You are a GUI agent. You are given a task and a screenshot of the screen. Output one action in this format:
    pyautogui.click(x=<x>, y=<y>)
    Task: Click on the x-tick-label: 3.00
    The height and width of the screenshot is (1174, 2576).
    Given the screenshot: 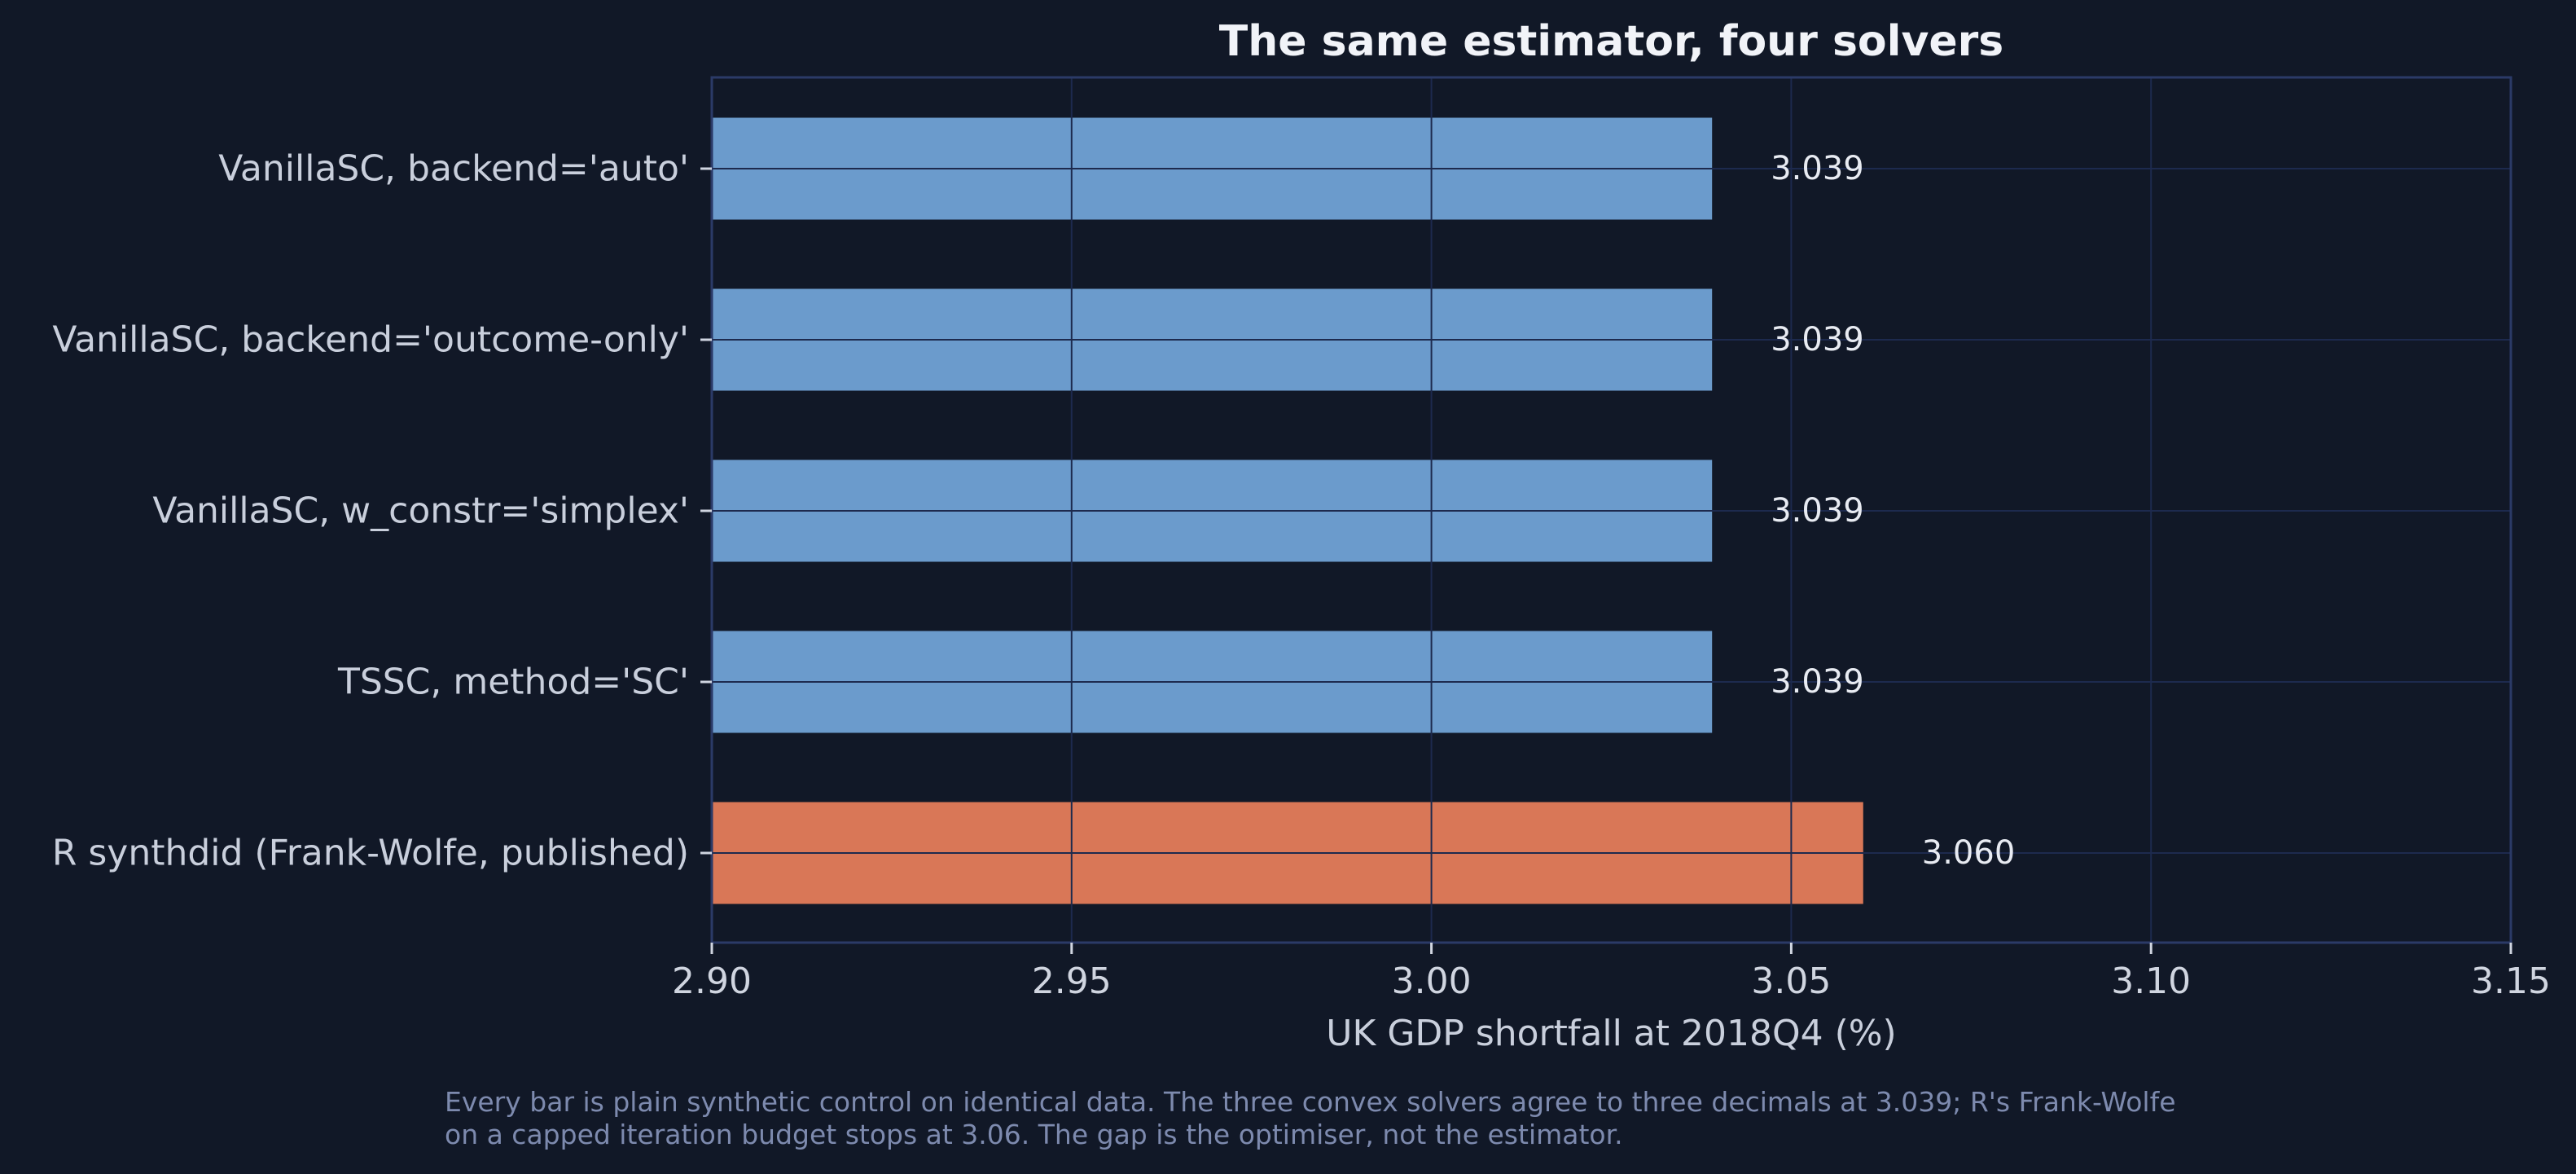 What is the action you would take?
    pyautogui.click(x=1432, y=981)
    